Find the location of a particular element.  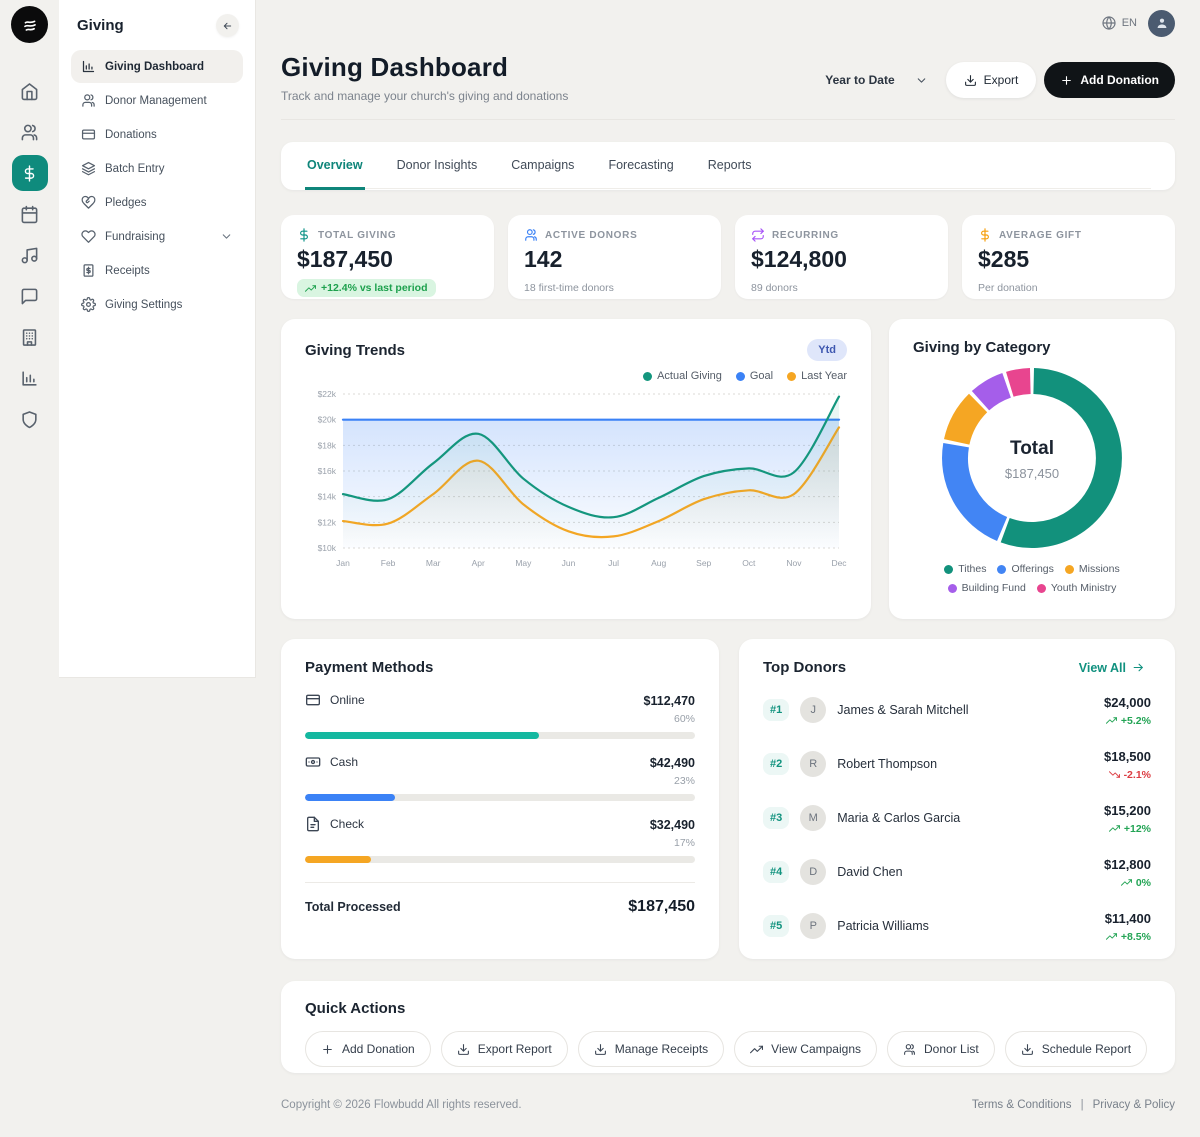

payment-bar-track is located at coordinates (500, 735).